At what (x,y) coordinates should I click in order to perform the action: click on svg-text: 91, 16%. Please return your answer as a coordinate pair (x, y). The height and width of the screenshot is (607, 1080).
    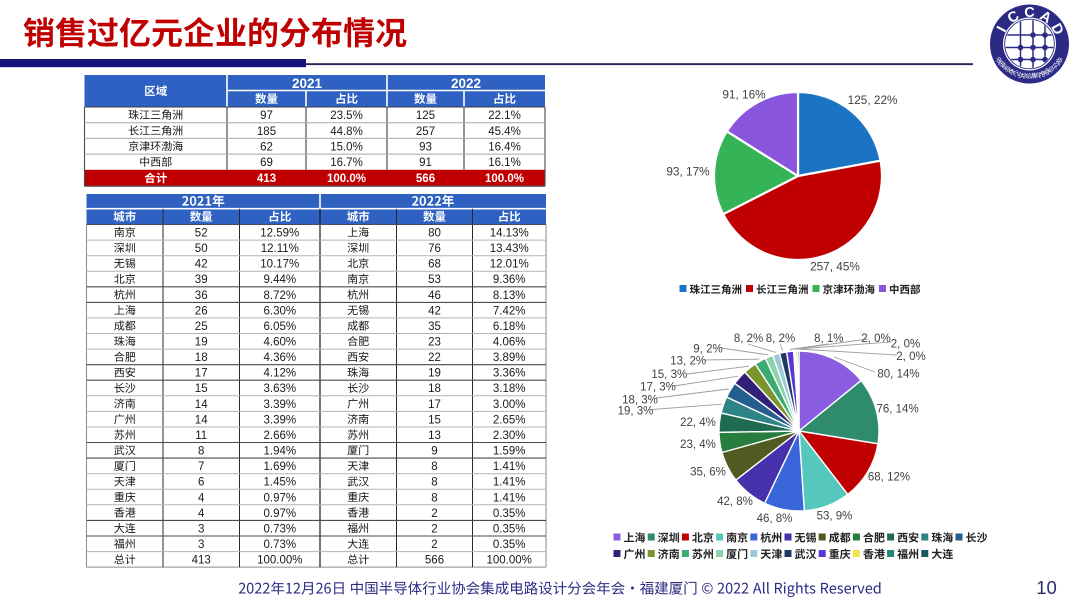
    Looking at the image, I should click on (744, 95).